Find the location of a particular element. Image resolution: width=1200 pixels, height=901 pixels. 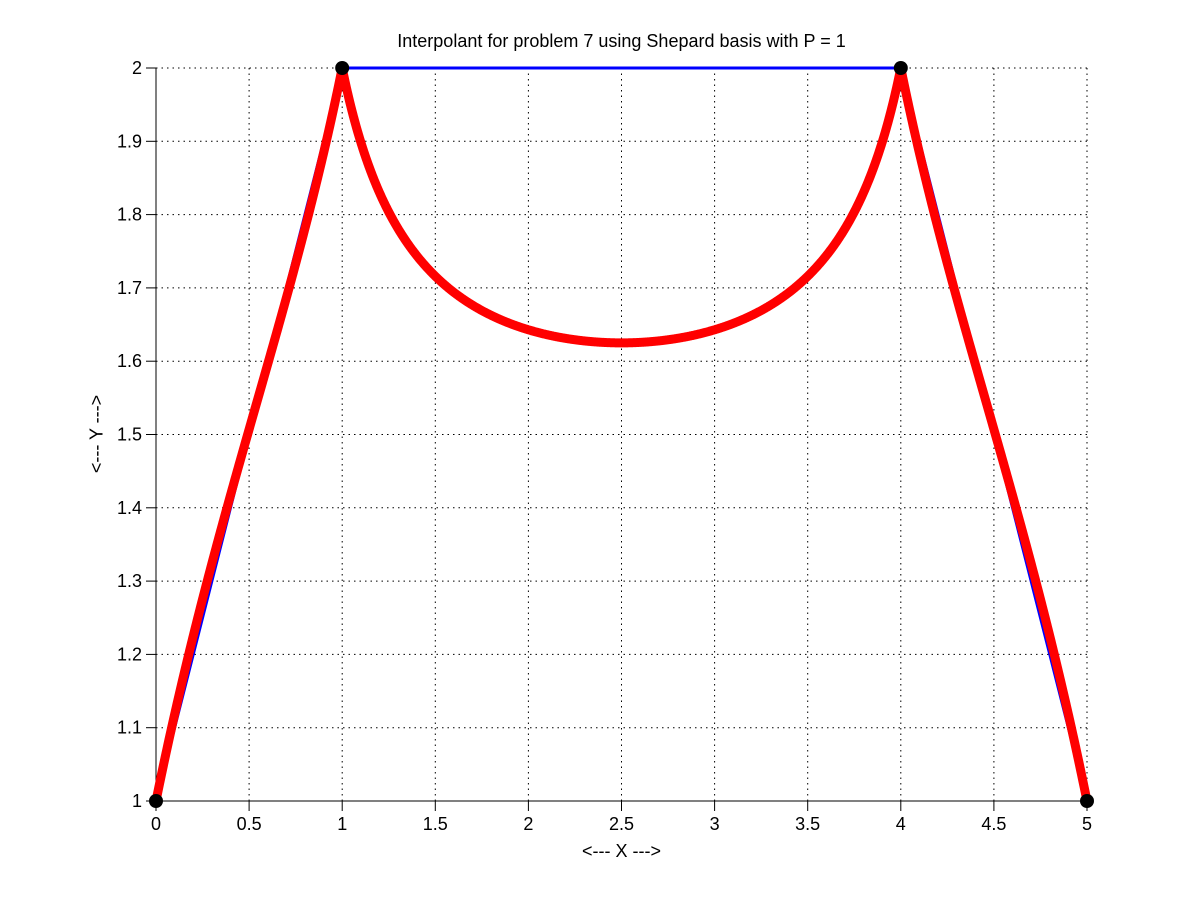

y-tick-label: 1.4 is located at coordinates (129, 508).